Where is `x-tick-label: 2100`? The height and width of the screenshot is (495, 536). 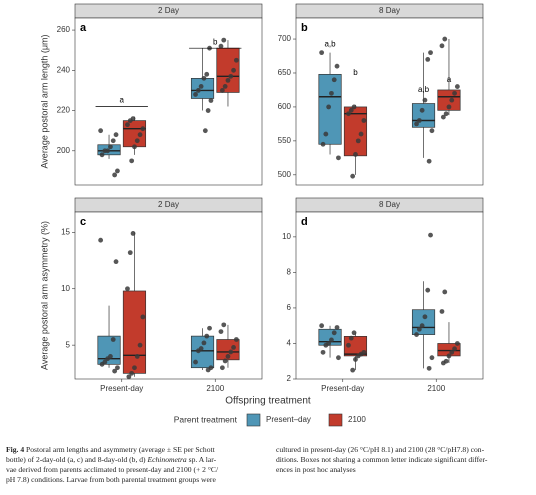 x-tick-label: 2100 is located at coordinates (436, 388).